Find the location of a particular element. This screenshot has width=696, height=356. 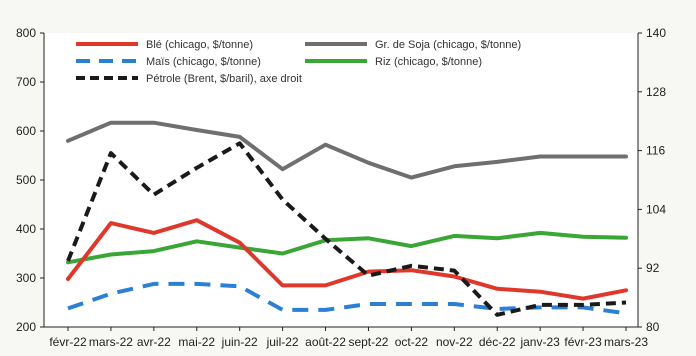

right-y-axis: 80 92 104 116 128 140 is located at coordinates (652, 180).